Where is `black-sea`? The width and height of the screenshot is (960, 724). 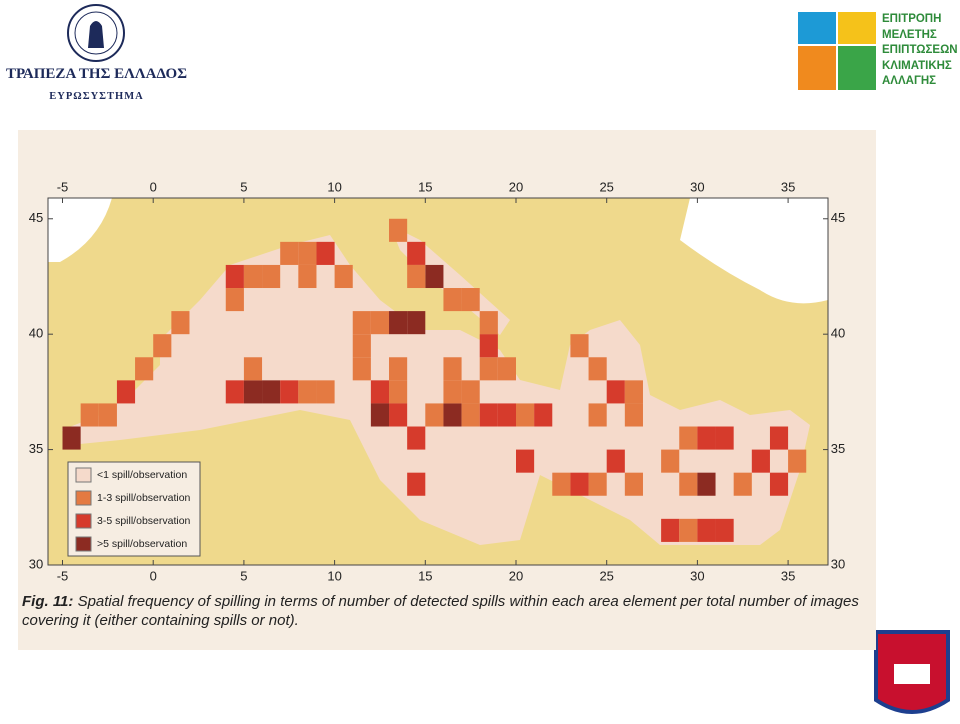 black-sea is located at coordinates (754, 251).